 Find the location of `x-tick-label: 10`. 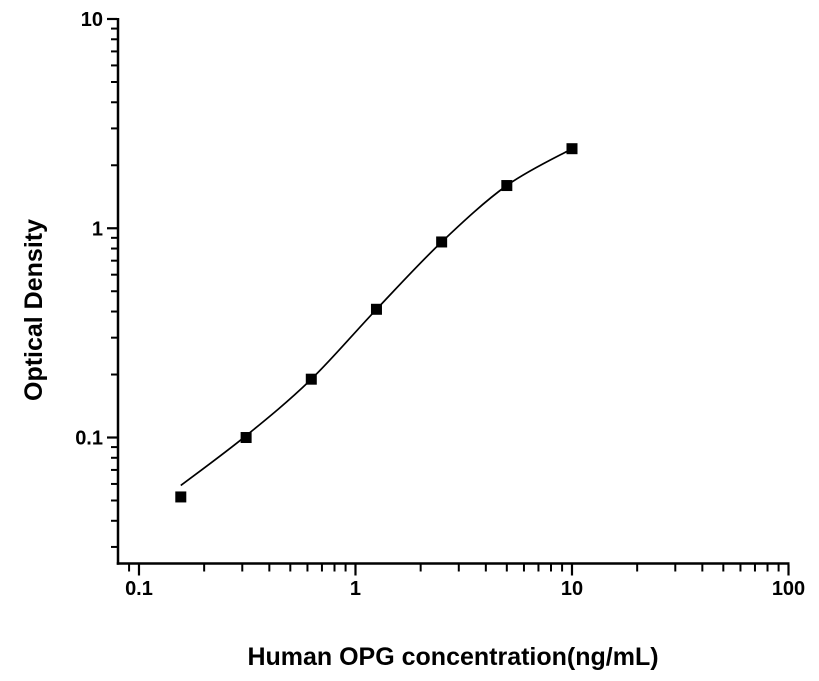

x-tick-label: 10 is located at coordinates (572, 589).